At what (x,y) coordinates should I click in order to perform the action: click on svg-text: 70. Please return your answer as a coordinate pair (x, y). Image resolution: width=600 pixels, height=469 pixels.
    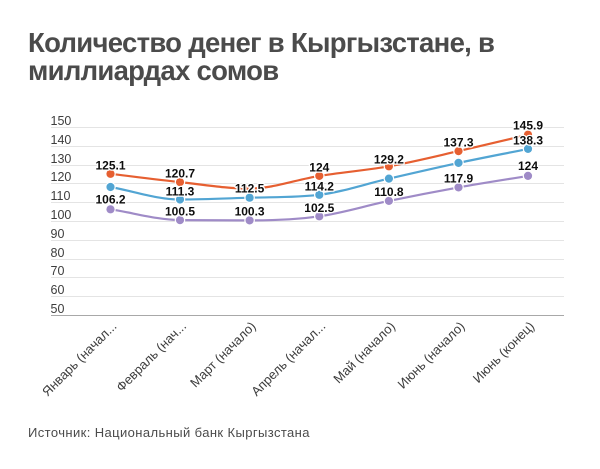
    Looking at the image, I should click on (58, 271).